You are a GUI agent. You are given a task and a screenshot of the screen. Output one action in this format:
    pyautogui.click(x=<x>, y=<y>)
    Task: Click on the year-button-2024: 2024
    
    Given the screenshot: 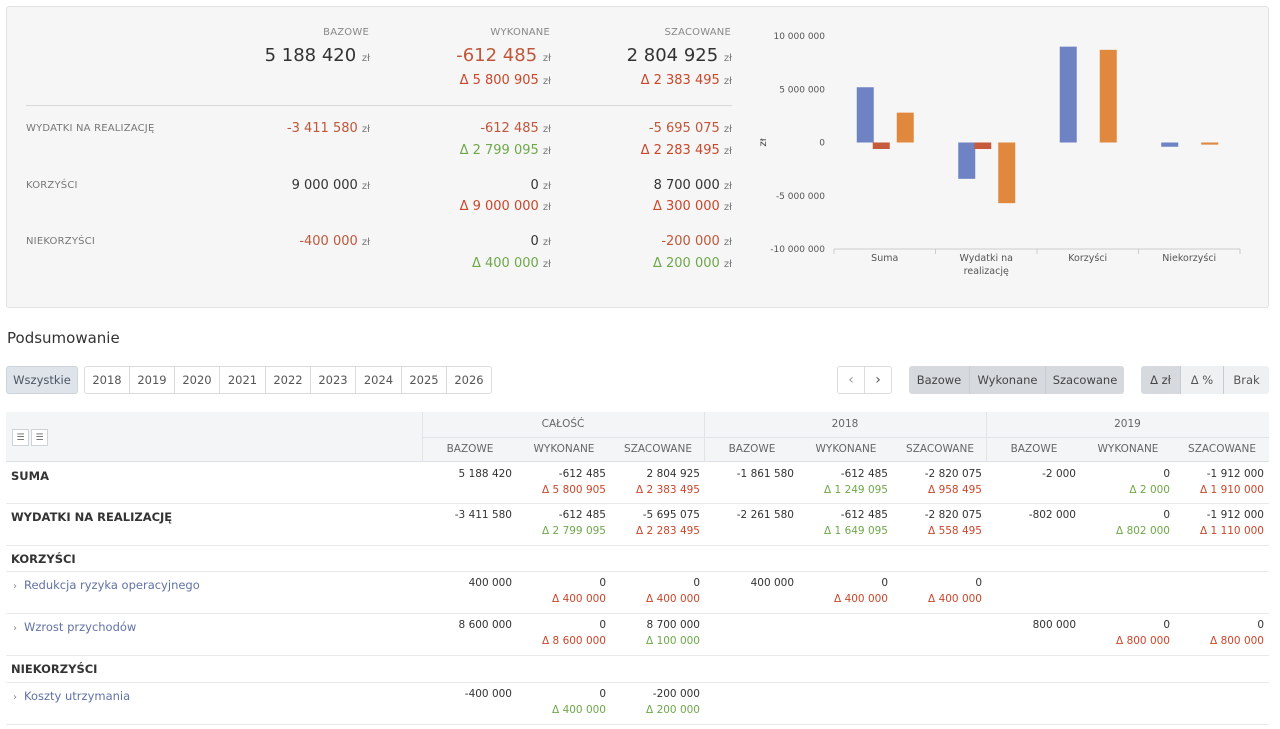 What is the action you would take?
    pyautogui.click(x=379, y=380)
    